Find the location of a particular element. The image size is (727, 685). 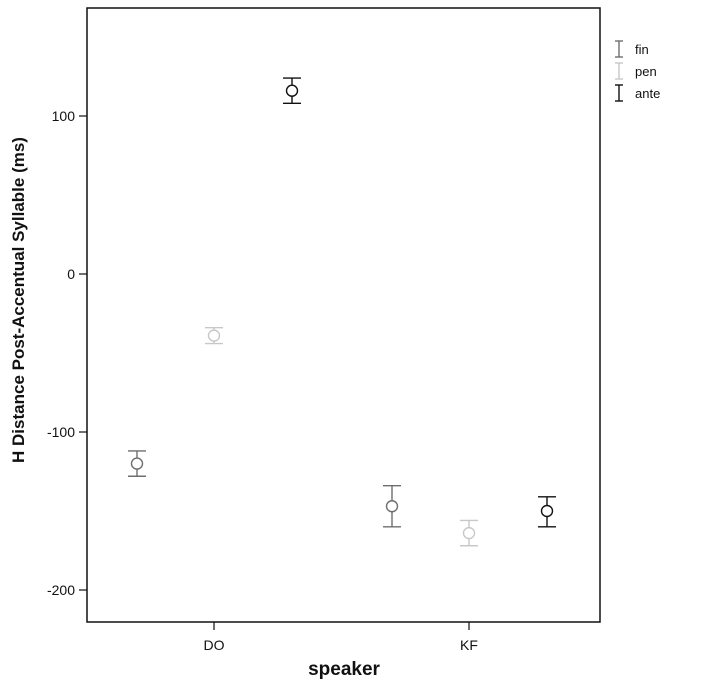

error-bar-fin-KF is located at coordinates (392, 506).